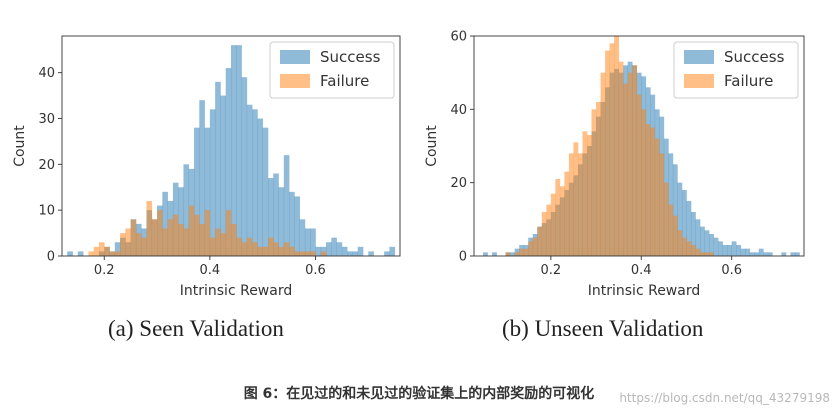 The height and width of the screenshot is (420, 838). What do you see at coordinates (236, 291) in the screenshot?
I see `x-axis-label: Intrinsic Reward` at bounding box center [236, 291].